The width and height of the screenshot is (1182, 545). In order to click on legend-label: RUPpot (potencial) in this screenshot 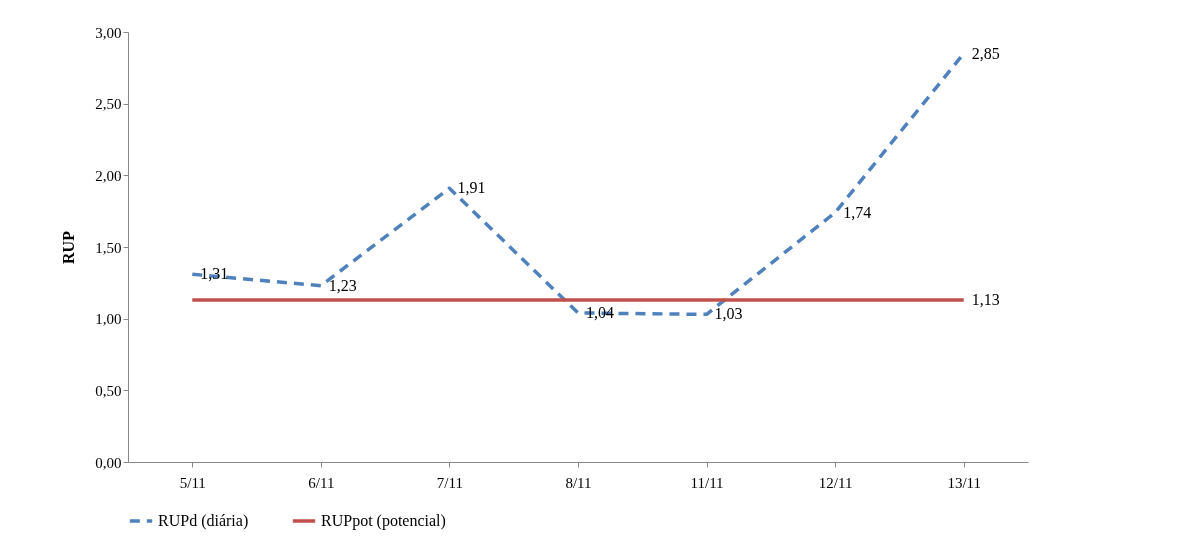, I will do `click(383, 521)`.